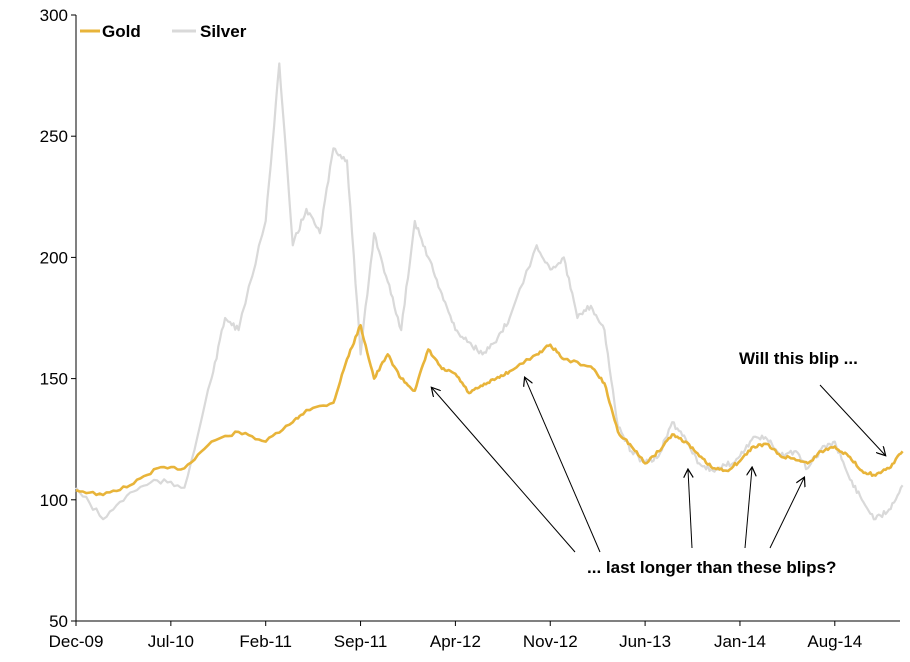  I want to click on x-tick-label: Jul-10, so click(171, 641).